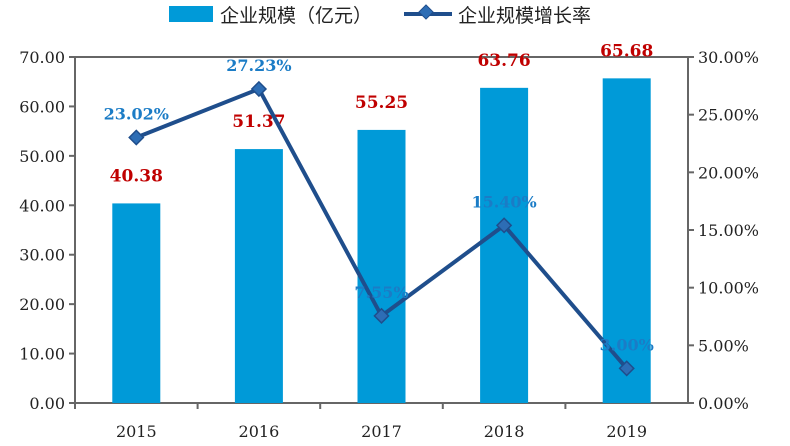 This screenshot has height=446, width=790. What do you see at coordinates (728, 115) in the screenshot?
I see `y-right-tick-label: 25.00%` at bounding box center [728, 115].